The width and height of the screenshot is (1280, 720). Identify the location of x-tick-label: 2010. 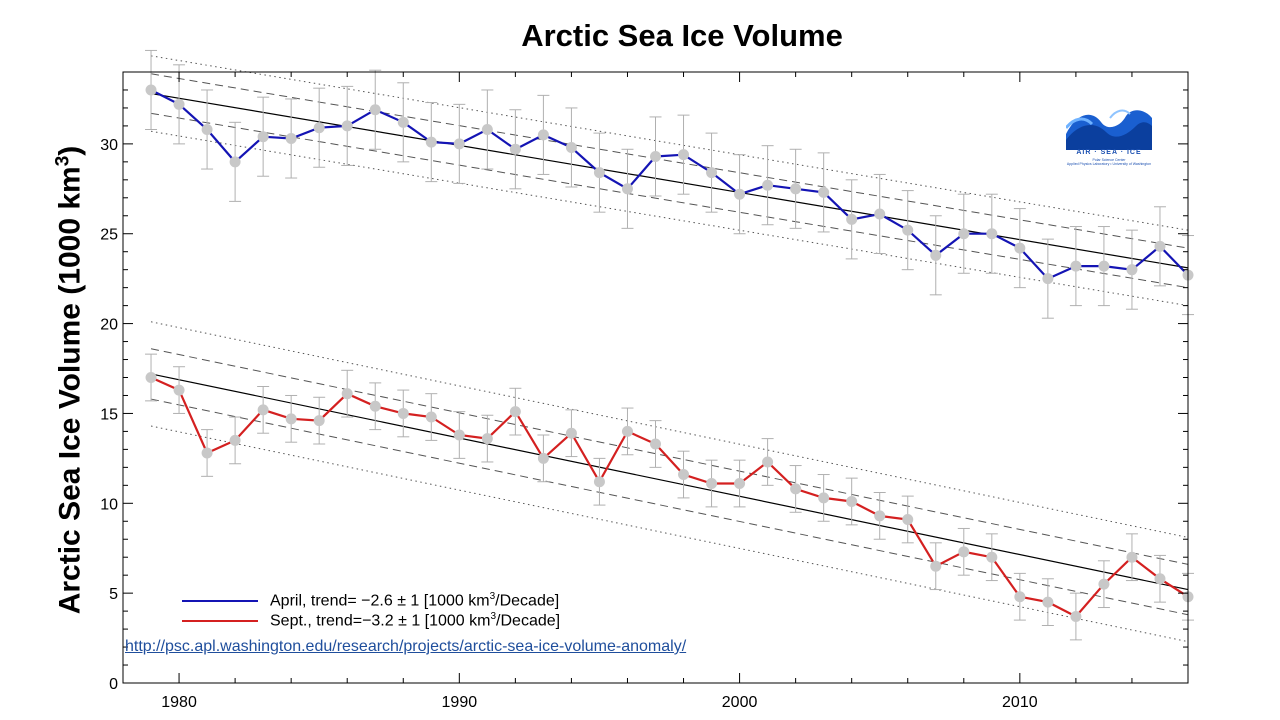
(1020, 702).